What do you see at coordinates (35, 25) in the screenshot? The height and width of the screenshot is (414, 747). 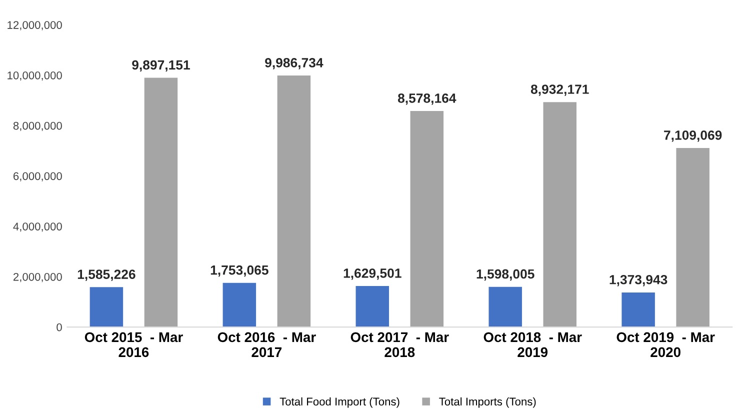 I see `y-tick-label: 12,000,000` at bounding box center [35, 25].